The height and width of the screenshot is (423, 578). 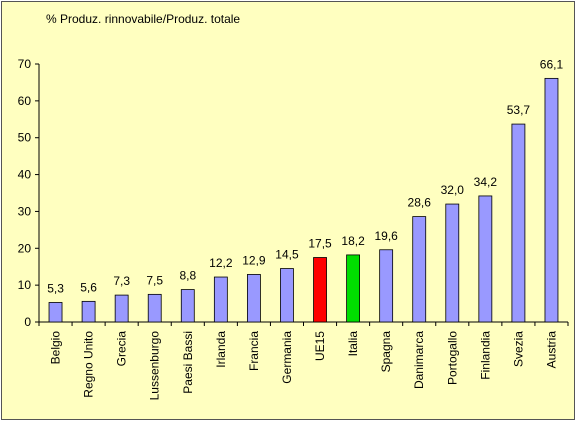 What do you see at coordinates (221, 349) in the screenshot?
I see `category-label: Irlanda` at bounding box center [221, 349].